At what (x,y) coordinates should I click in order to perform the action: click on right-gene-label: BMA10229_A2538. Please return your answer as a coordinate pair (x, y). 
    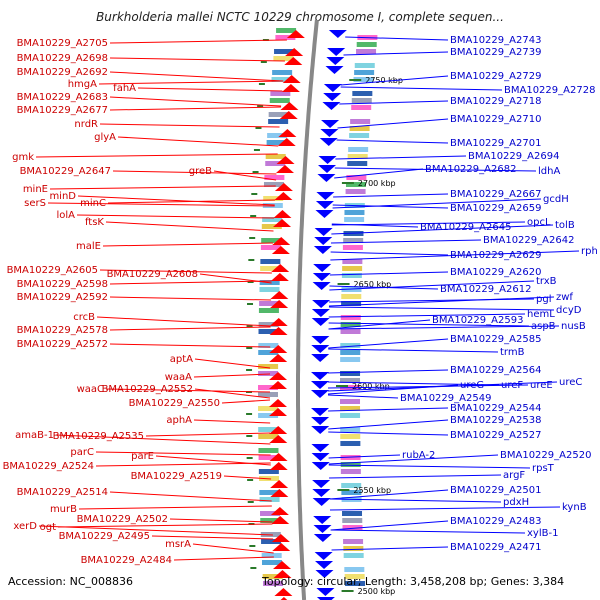
    Looking at the image, I should click on (495, 420).